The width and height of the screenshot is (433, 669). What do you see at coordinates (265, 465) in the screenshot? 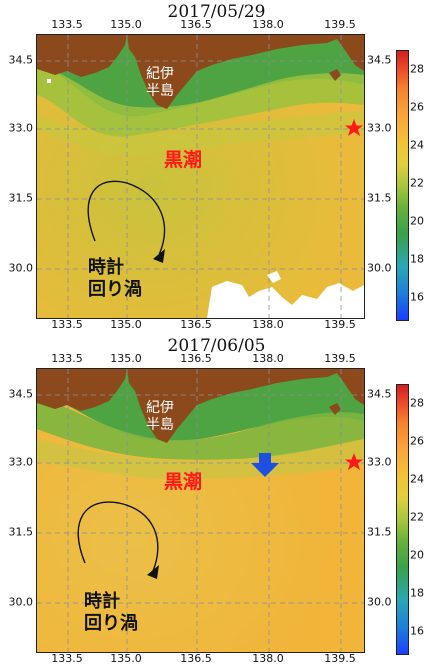
I see `down-arrow-icon` at bounding box center [265, 465].